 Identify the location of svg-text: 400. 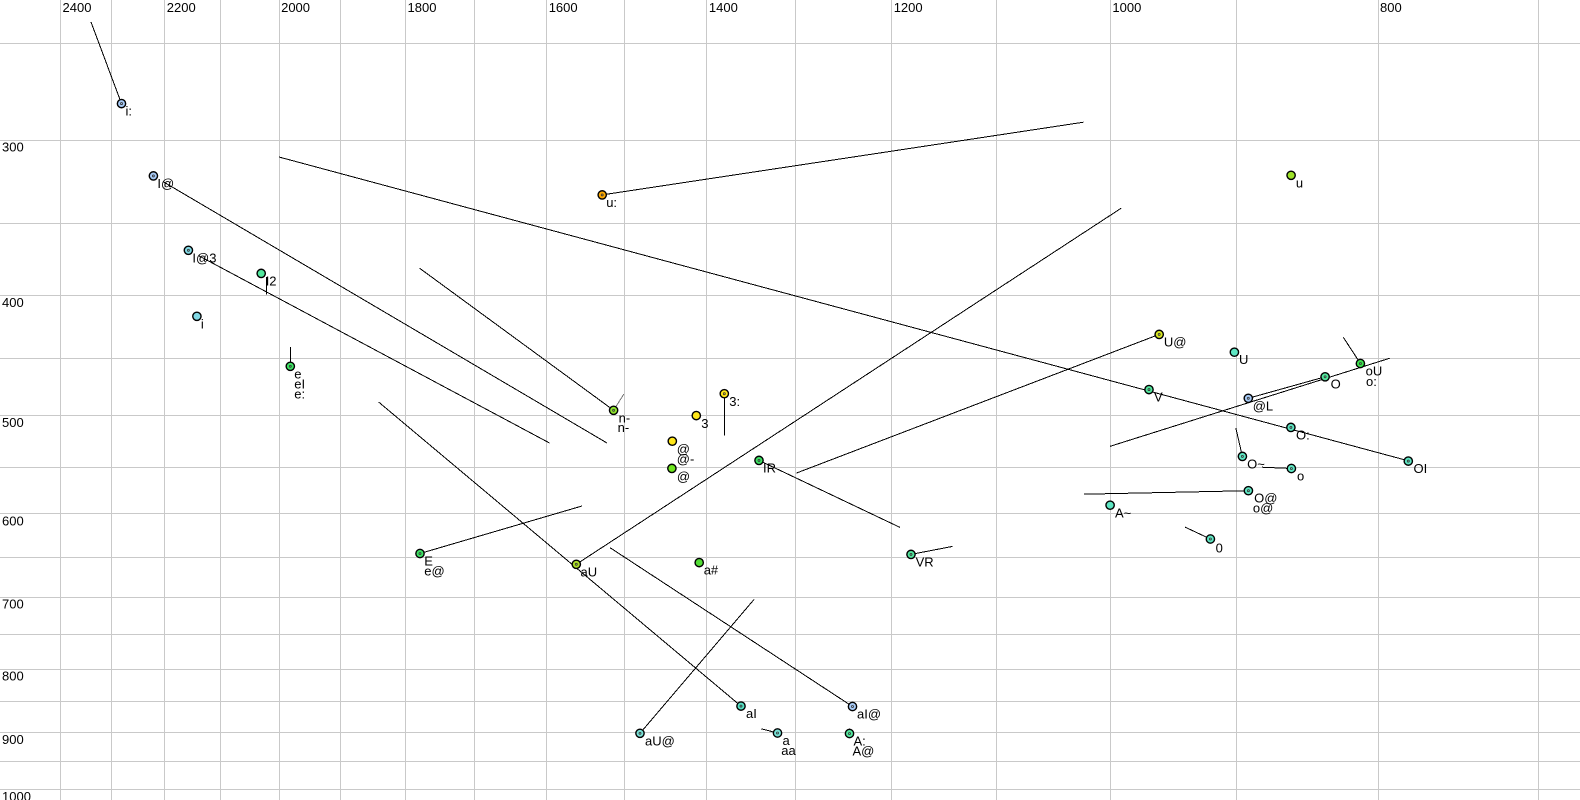
(13, 302).